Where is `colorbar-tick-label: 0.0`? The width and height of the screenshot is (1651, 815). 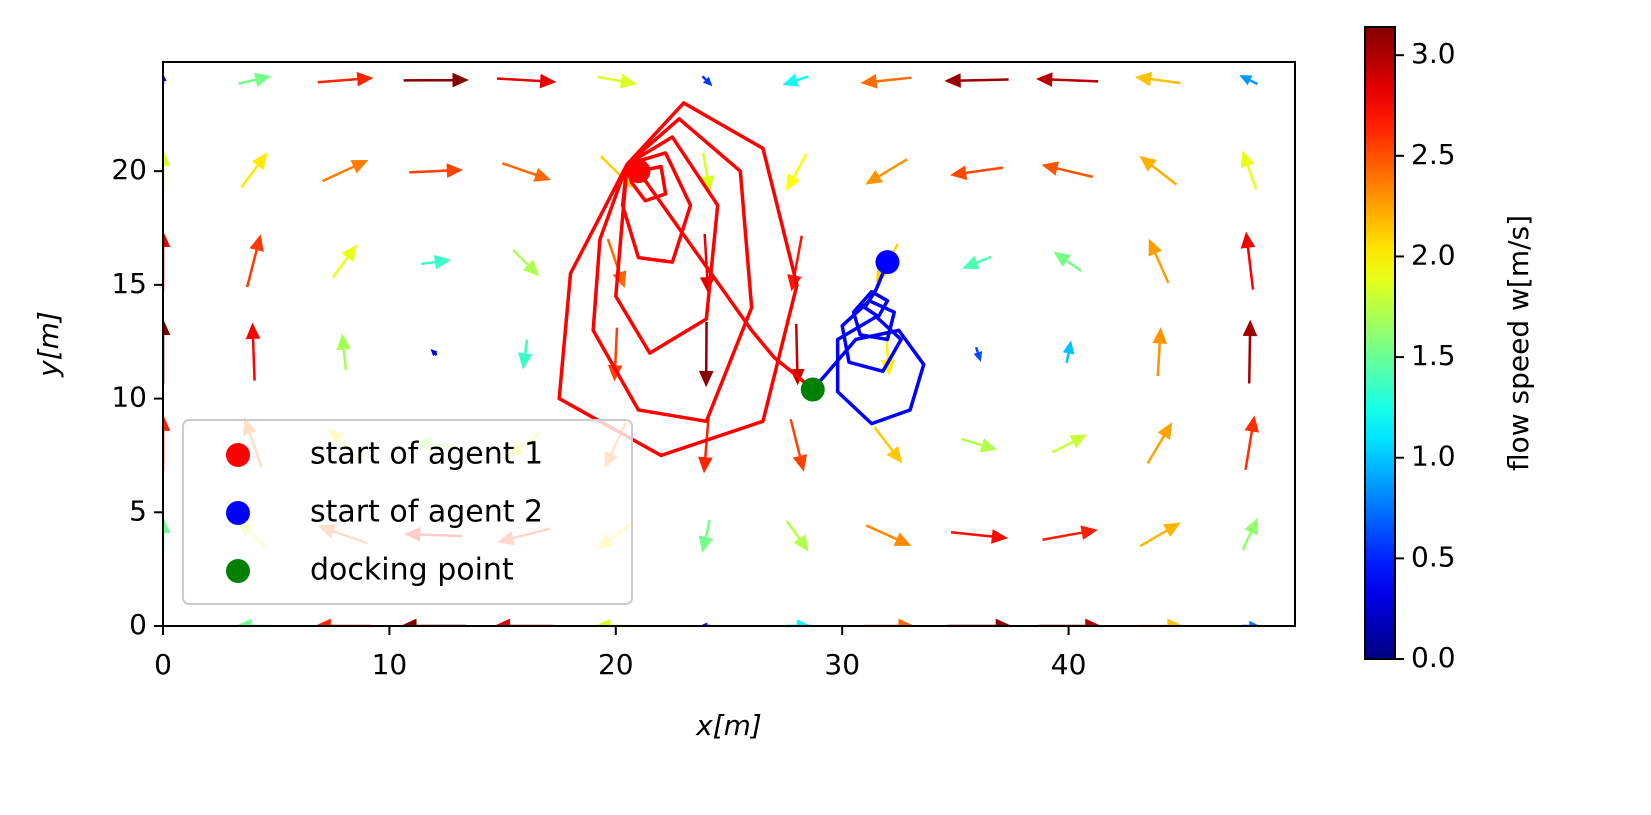
colorbar-tick-label: 0.0 is located at coordinates (1433, 657).